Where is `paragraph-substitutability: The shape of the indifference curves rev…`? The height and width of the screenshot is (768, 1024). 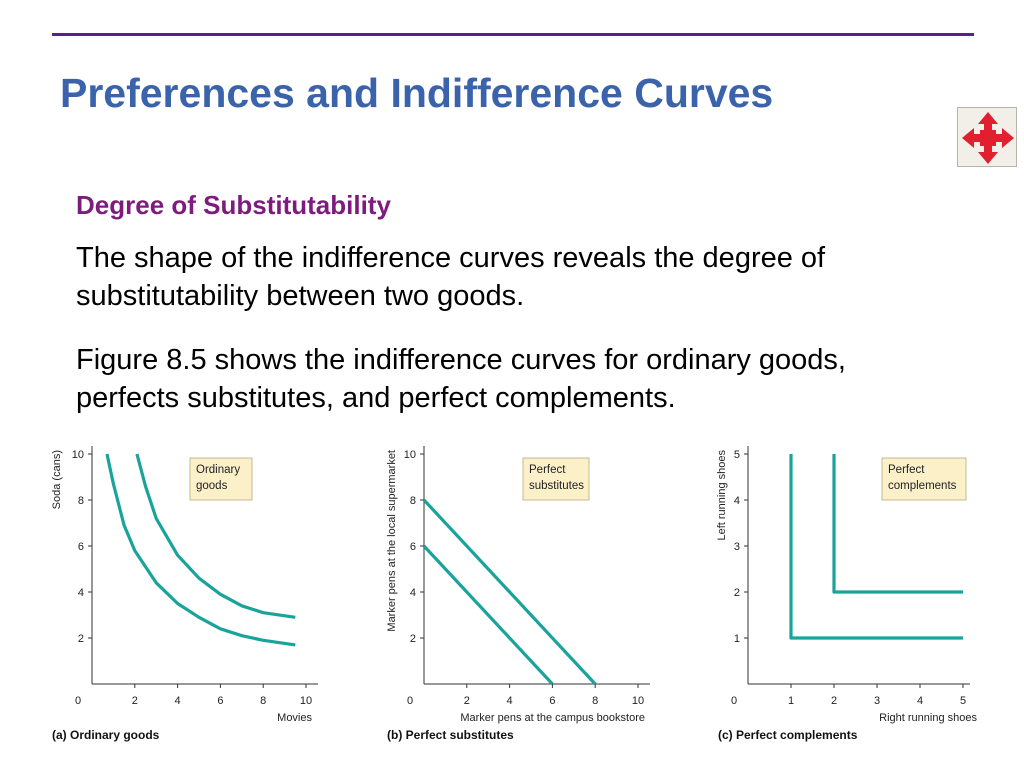
paragraph-substitutability: The shape of the indifference curves rev… is located at coordinates (451, 277).